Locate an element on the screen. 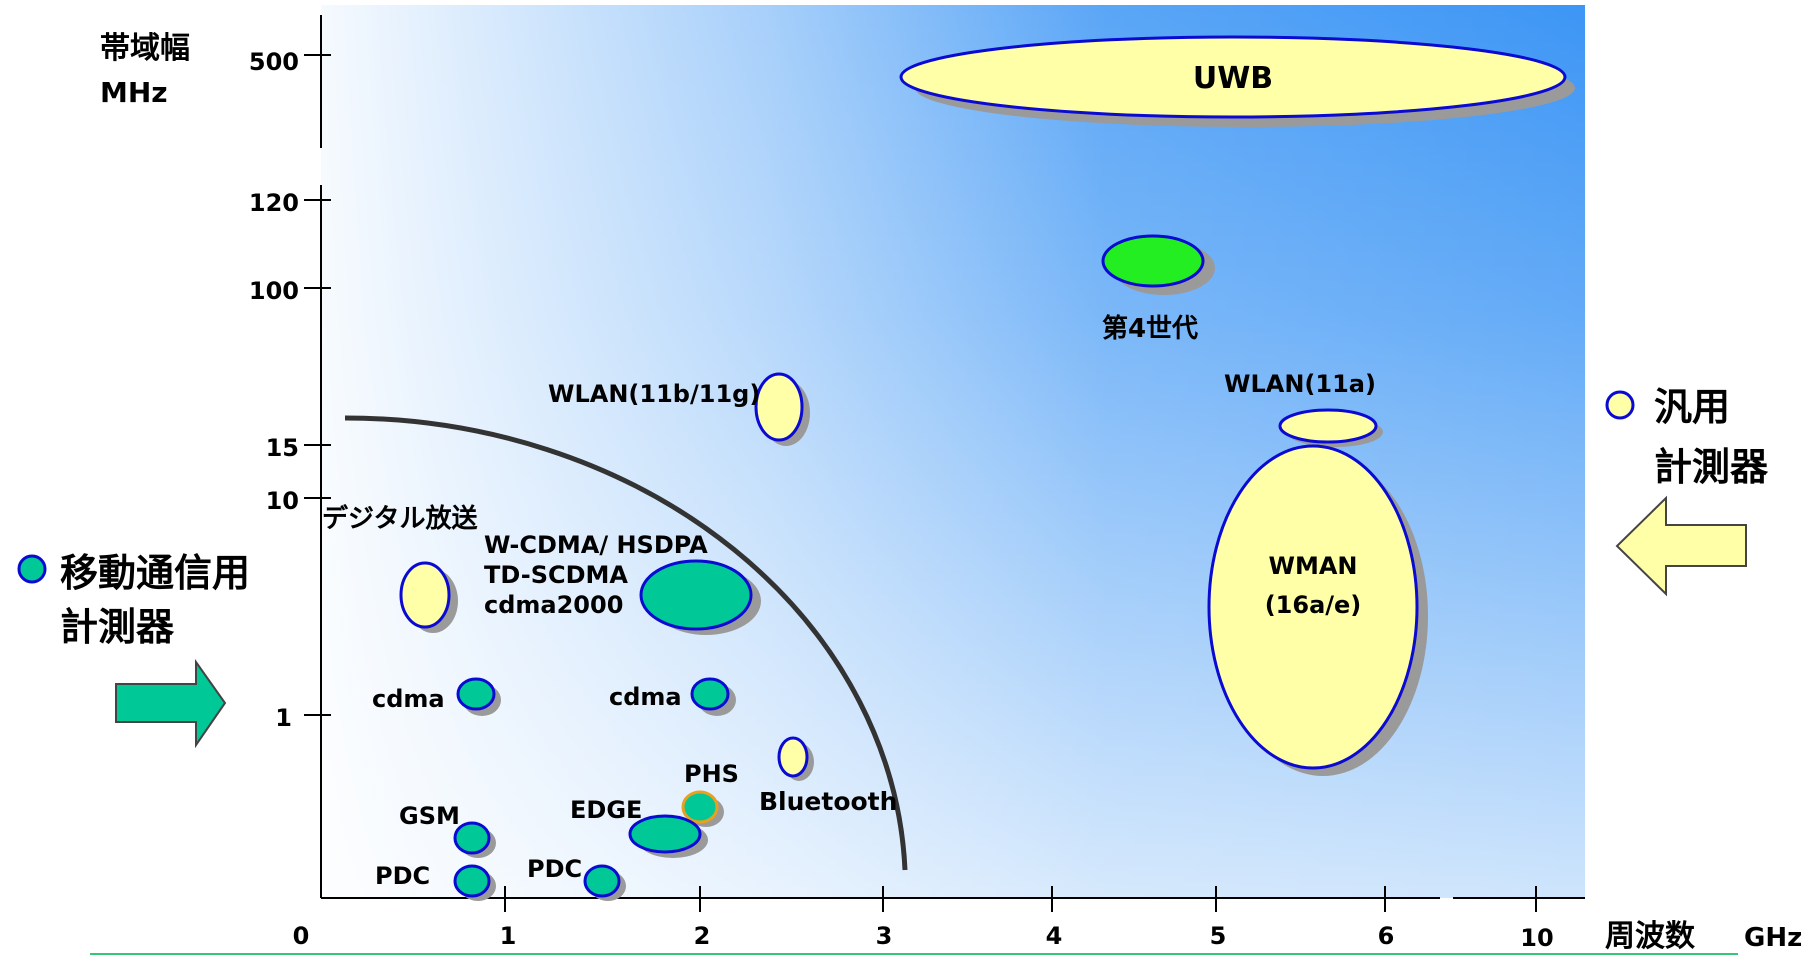 The height and width of the screenshot is (957, 1807). edge-label: EDGE is located at coordinates (606, 810).